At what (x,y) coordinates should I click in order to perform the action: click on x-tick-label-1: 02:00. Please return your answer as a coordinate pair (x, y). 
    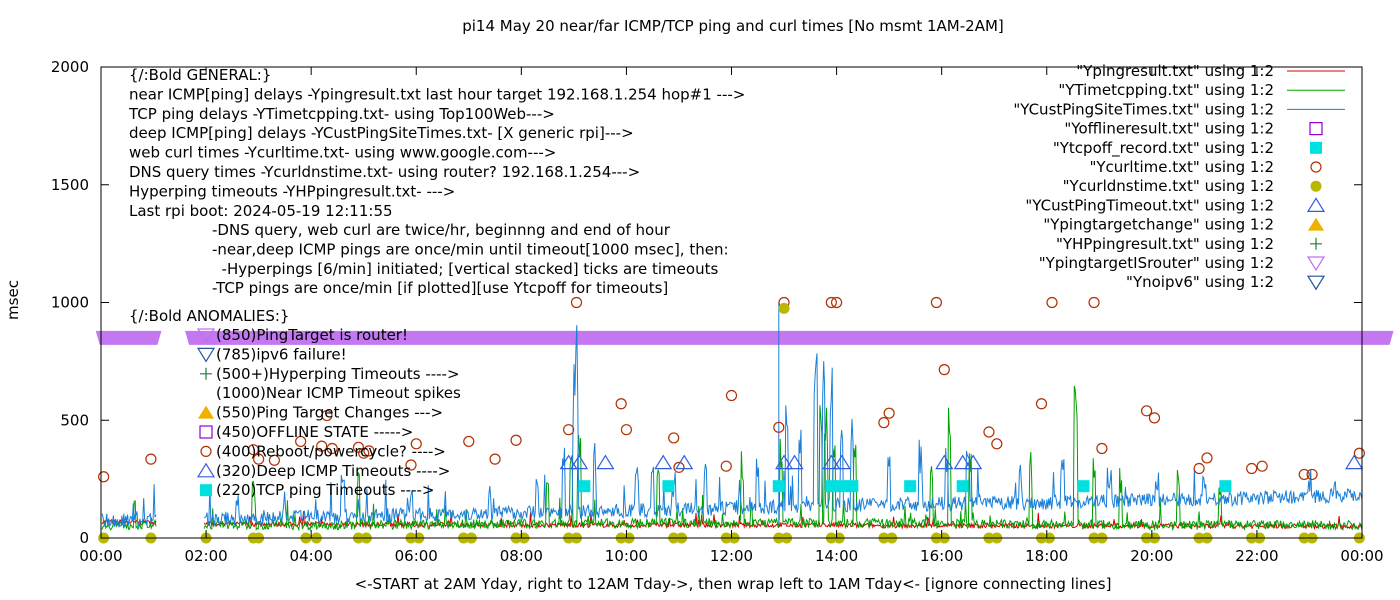
    Looking at the image, I should click on (205, 556).